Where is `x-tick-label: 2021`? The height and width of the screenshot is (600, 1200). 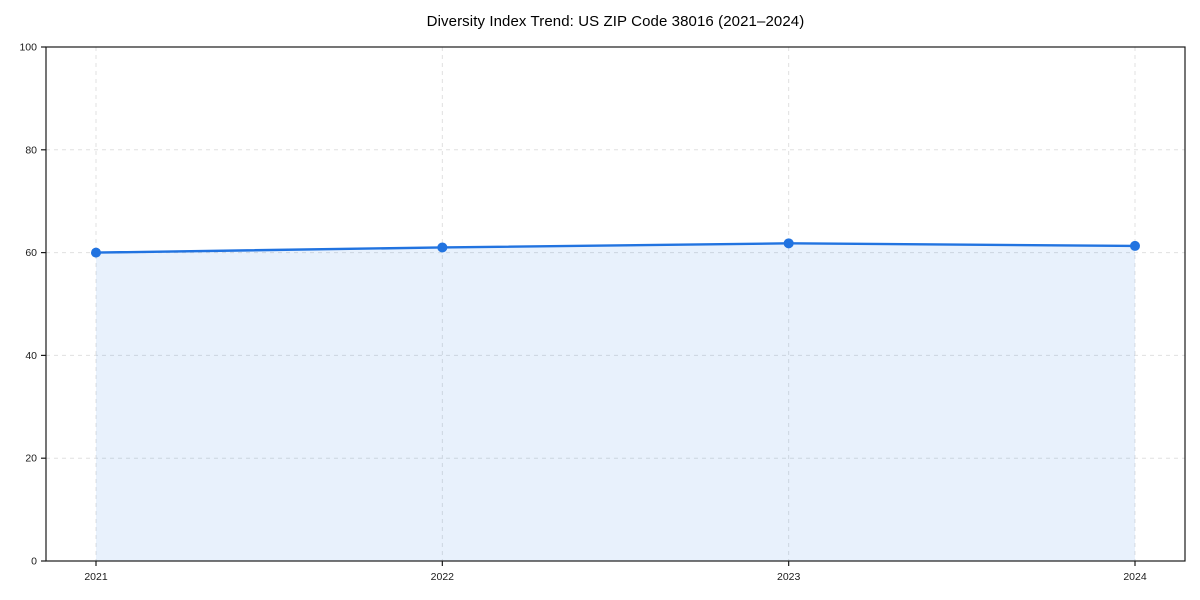 x-tick-label: 2021 is located at coordinates (96, 577).